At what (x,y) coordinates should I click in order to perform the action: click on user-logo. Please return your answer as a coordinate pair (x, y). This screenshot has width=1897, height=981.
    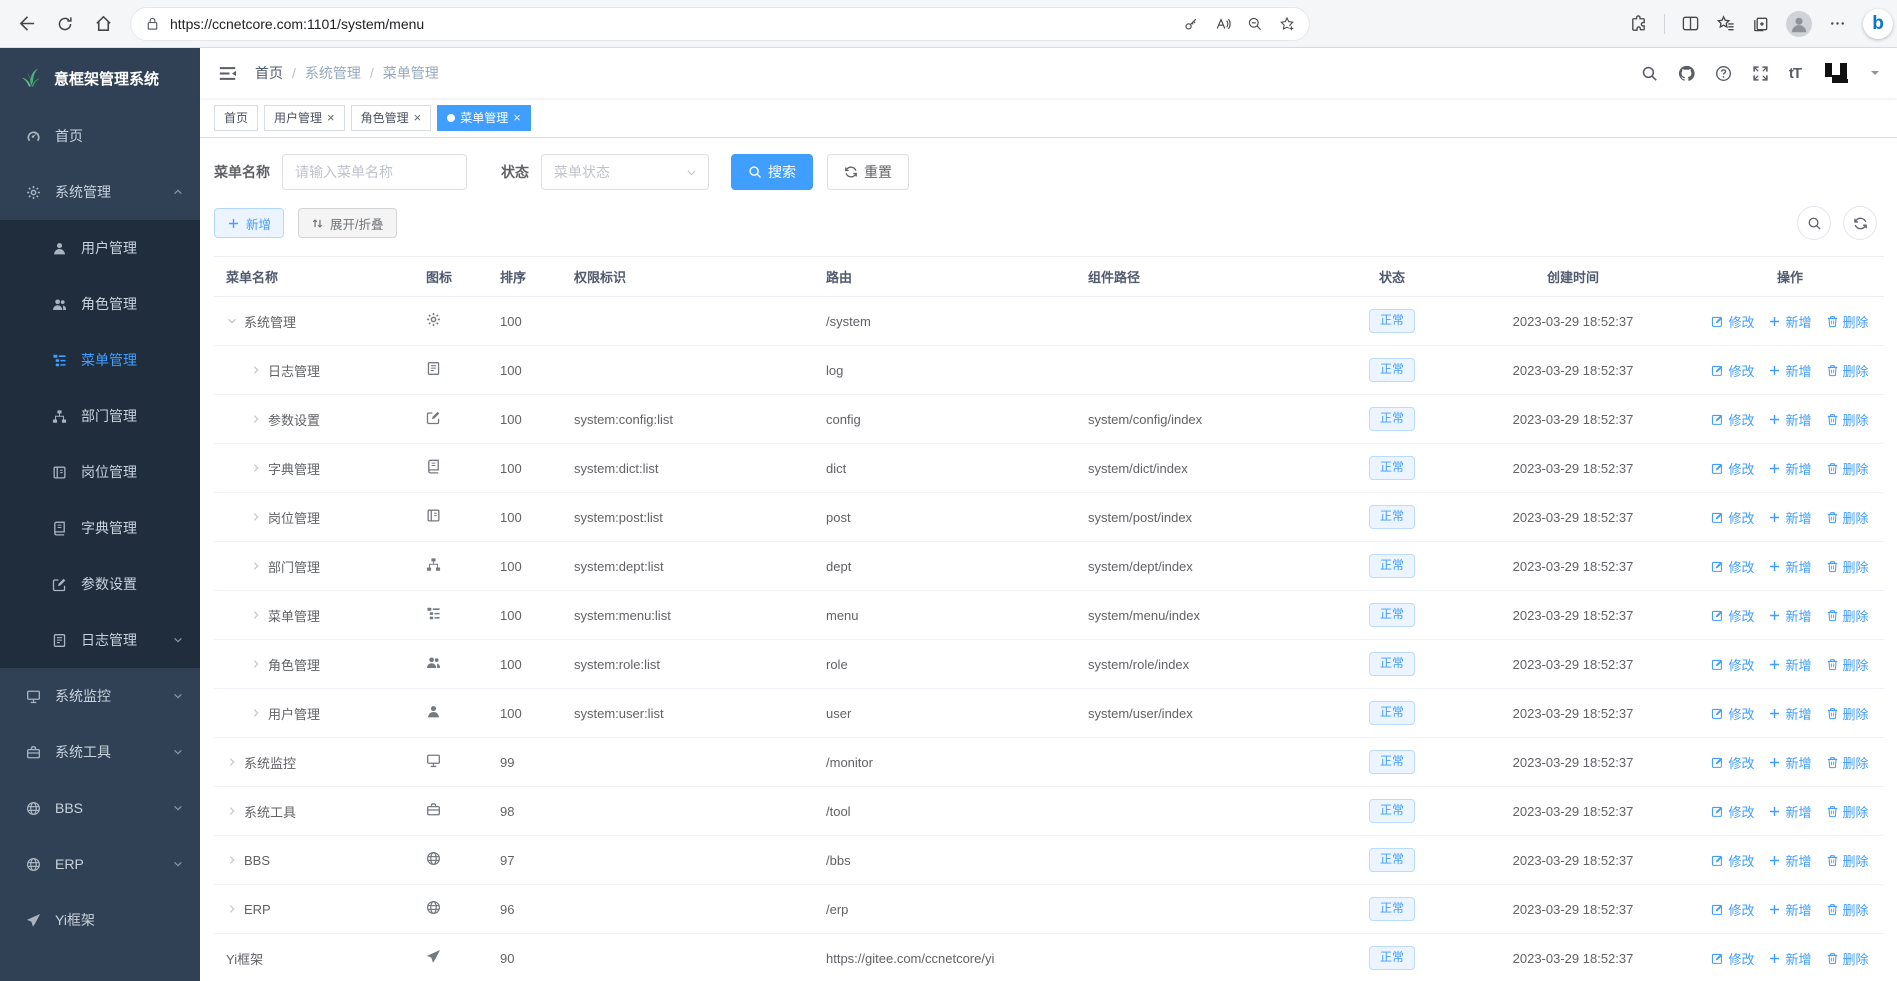
    Looking at the image, I should click on (1836, 73).